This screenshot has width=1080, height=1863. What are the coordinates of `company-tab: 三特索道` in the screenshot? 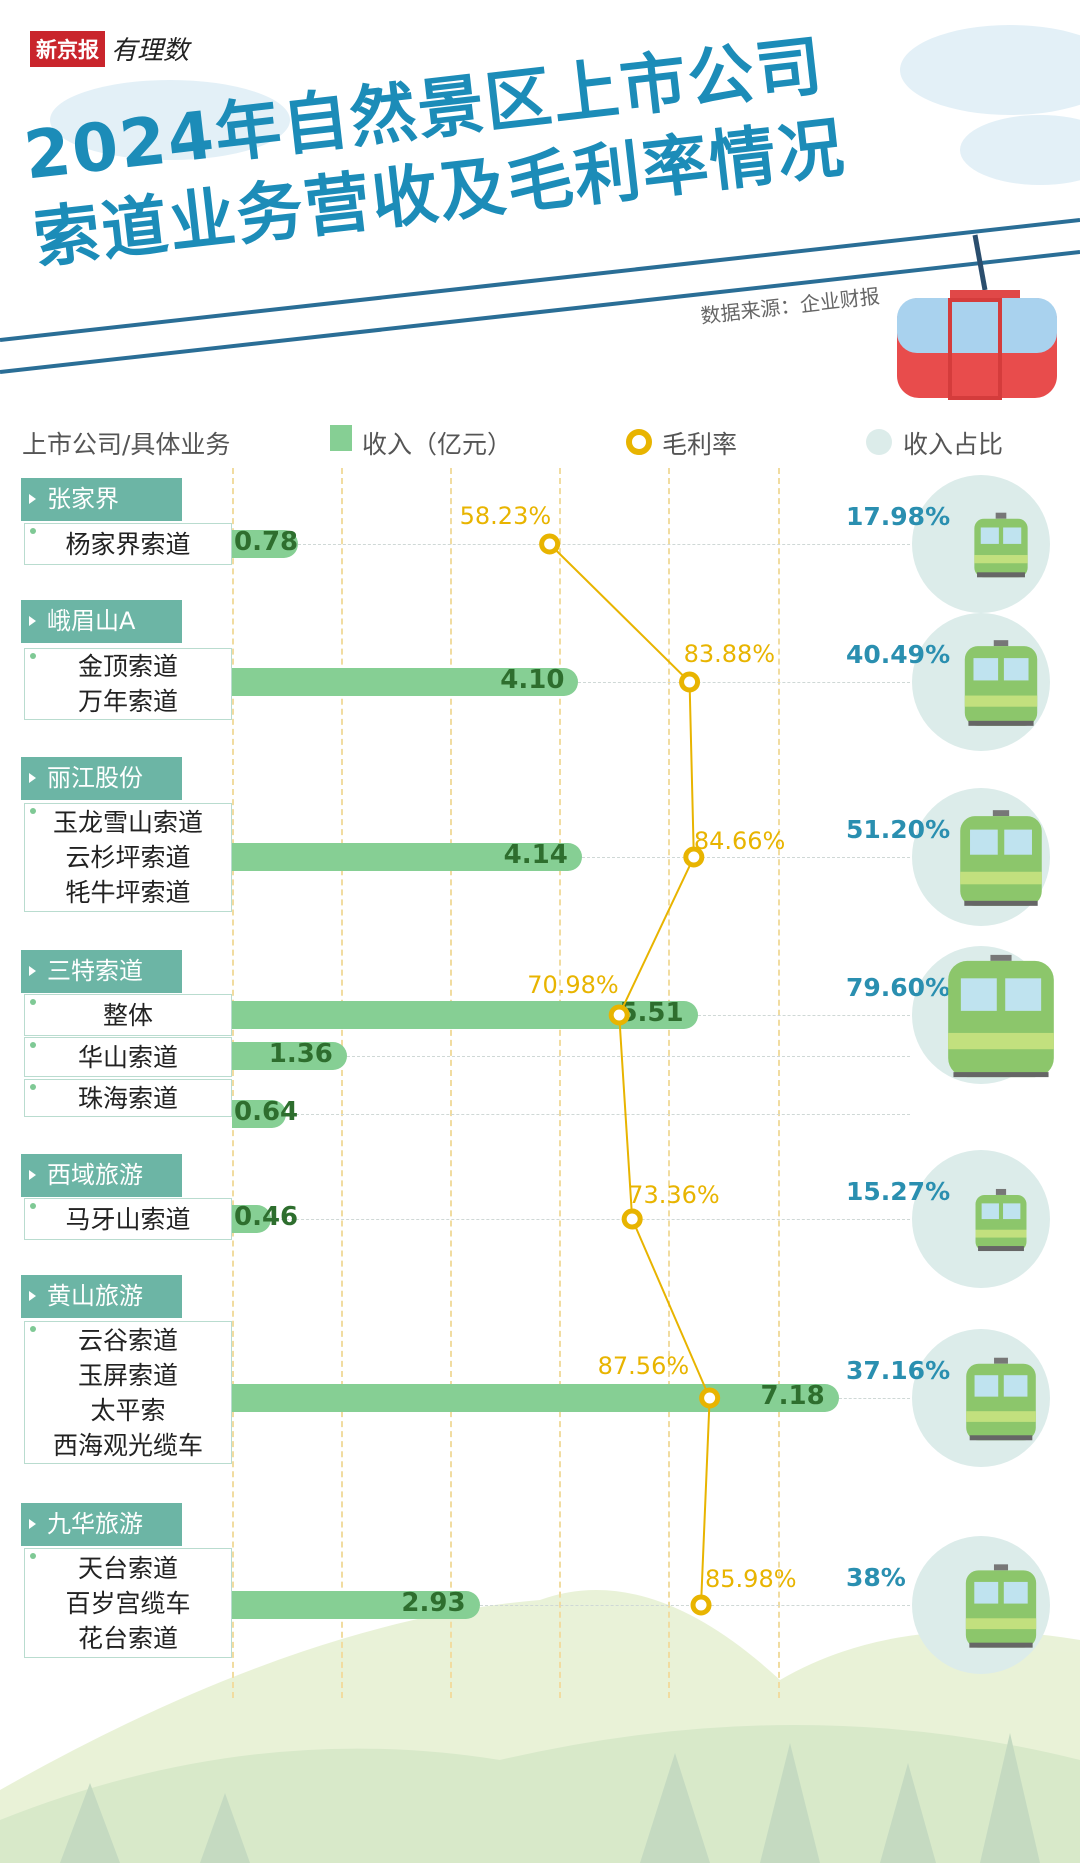 It's located at (101, 971).